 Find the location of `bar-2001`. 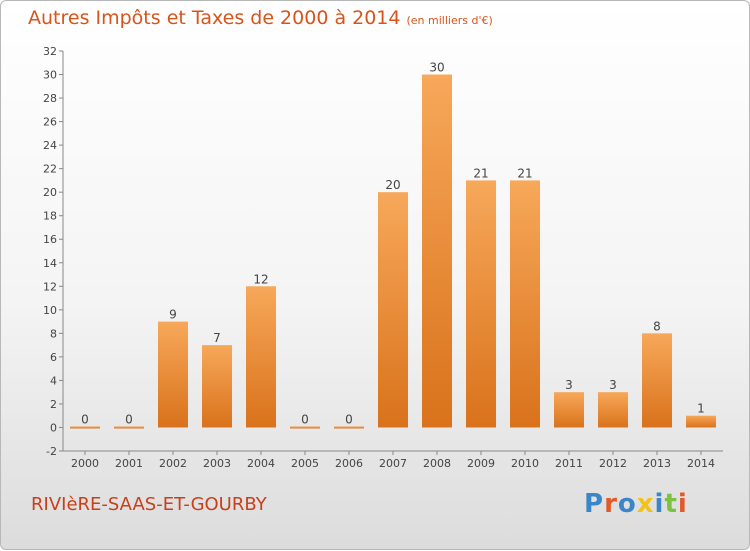

bar-2001 is located at coordinates (129, 427).